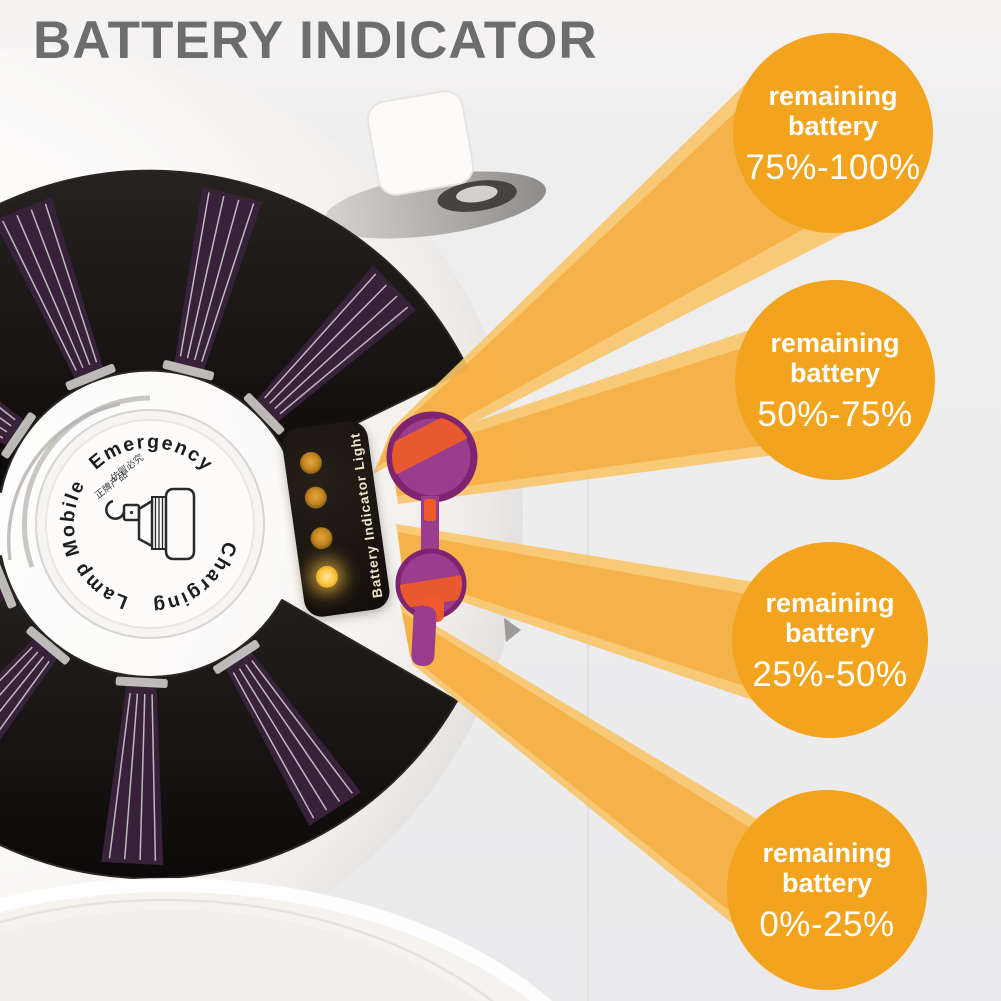  What do you see at coordinates (435, 205) in the screenshot?
I see `lamp-hub-disc` at bounding box center [435, 205].